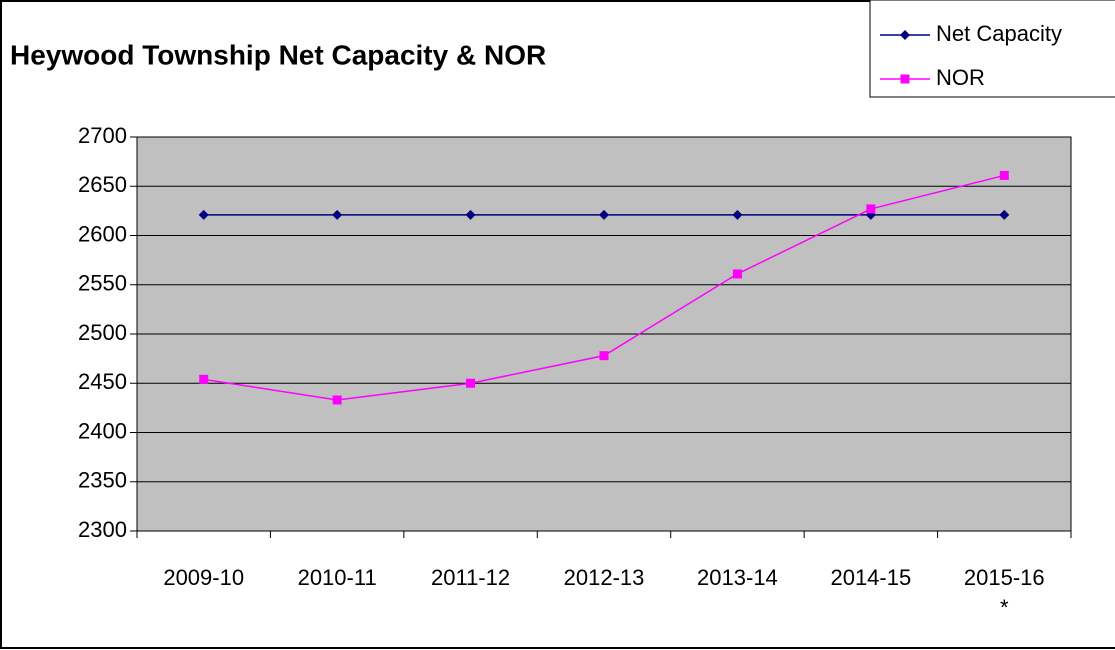 This screenshot has width=1115, height=650. What do you see at coordinates (204, 577) in the screenshot?
I see `x-tick-label: 2009-10` at bounding box center [204, 577].